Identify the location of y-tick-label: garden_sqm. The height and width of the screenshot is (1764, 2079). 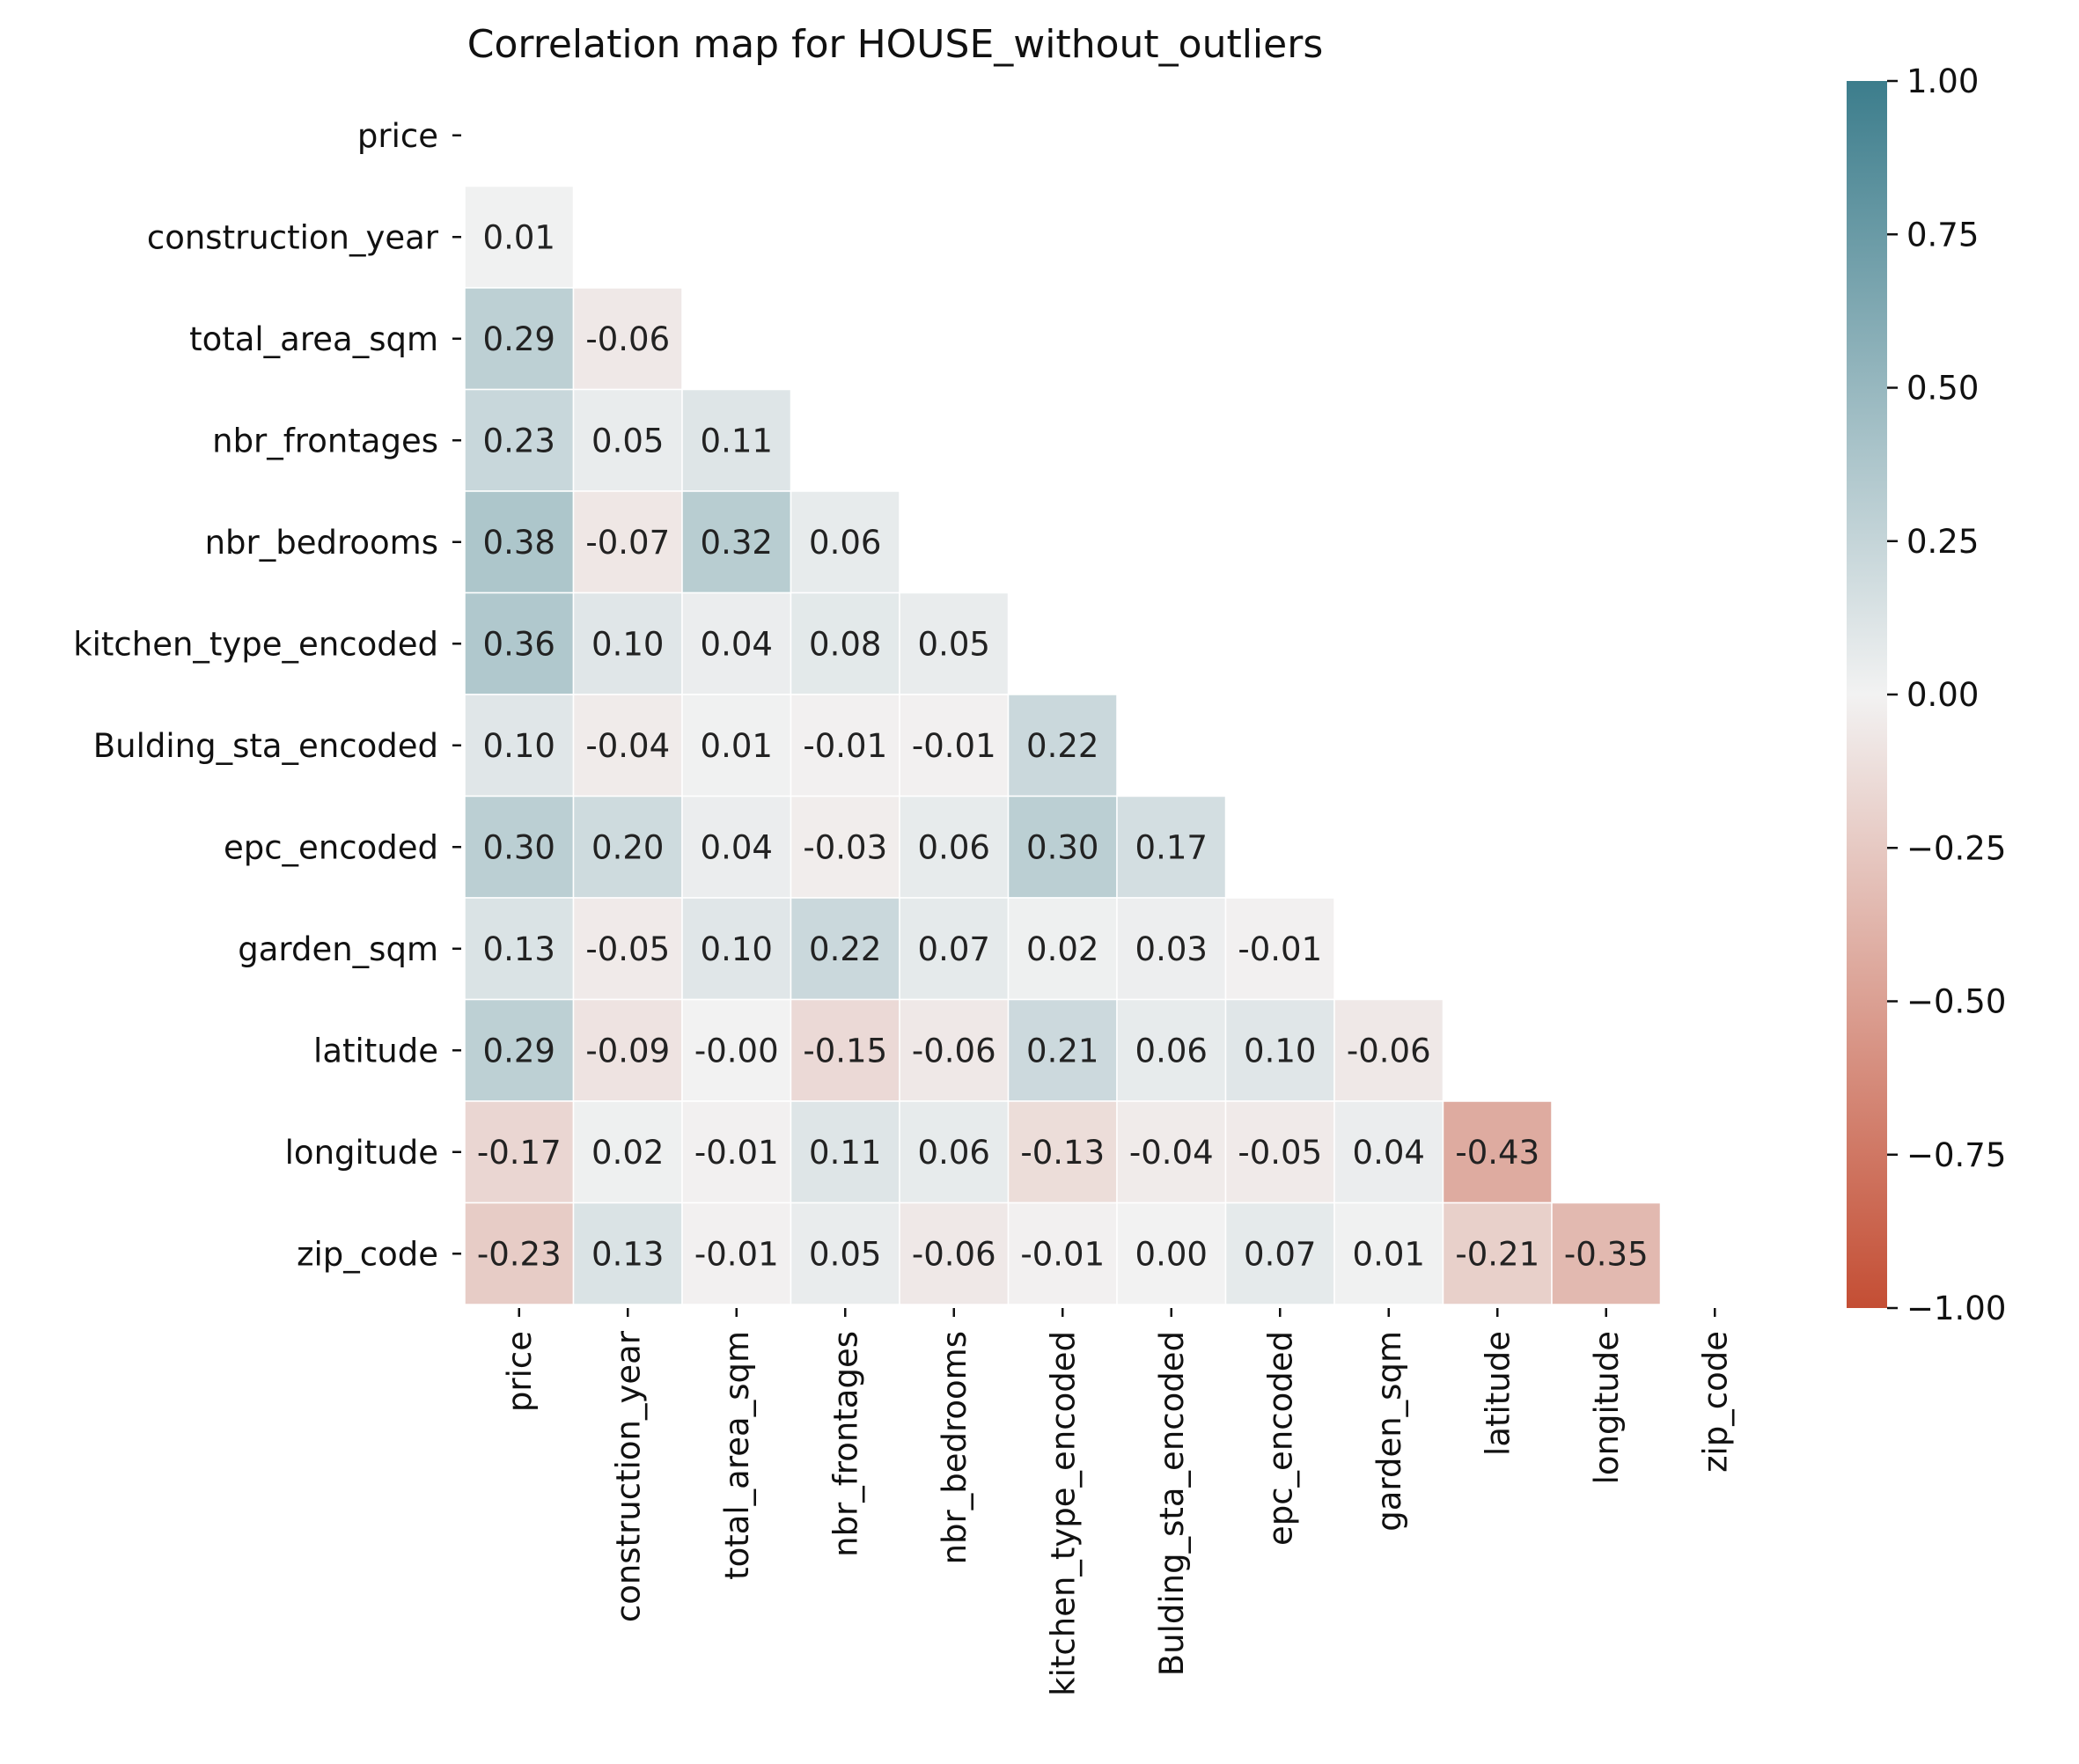
(338, 949).